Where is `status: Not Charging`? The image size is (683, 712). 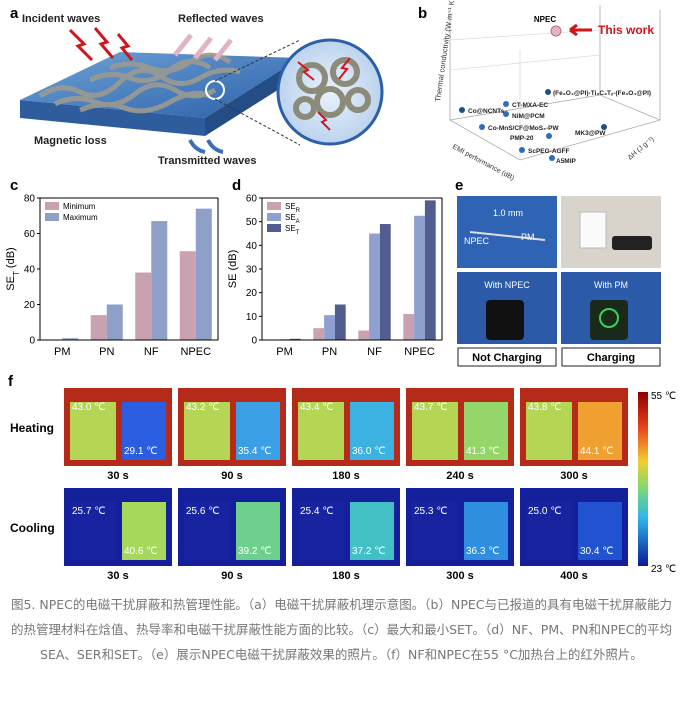
status: Not Charging is located at coordinates (507, 358).